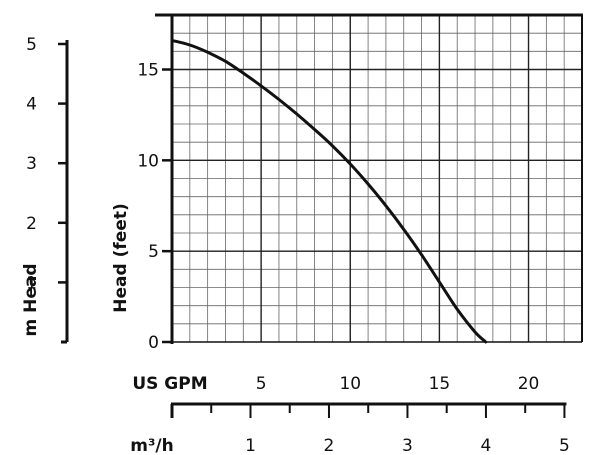  I want to click on y-tick-label: 10, so click(148, 161).